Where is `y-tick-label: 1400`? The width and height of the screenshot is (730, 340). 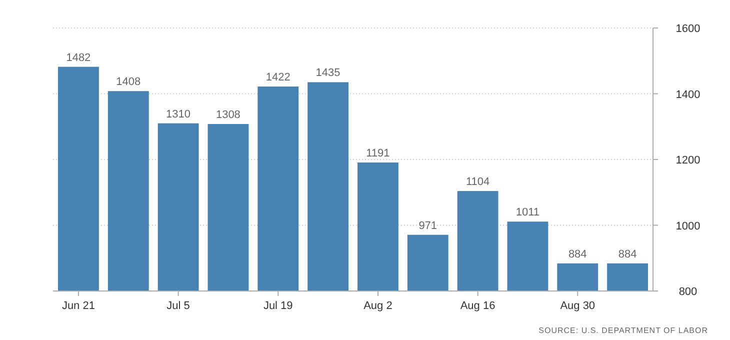
y-tick-label: 1400 is located at coordinates (688, 94).